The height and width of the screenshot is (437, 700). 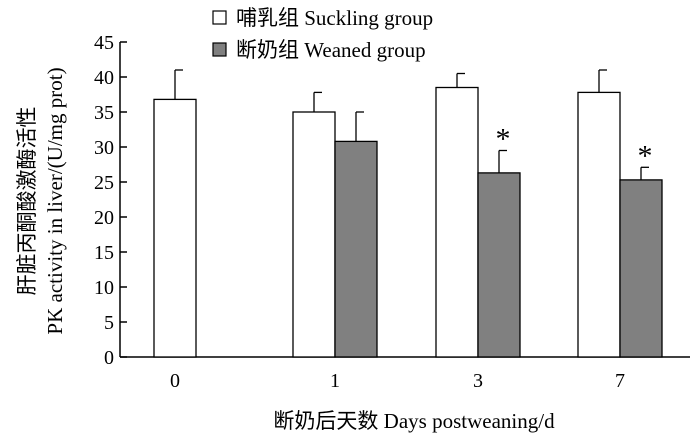 I want to click on x-axis-title: 断奶后天数 Days postweaning/d, so click(x=414, y=421).